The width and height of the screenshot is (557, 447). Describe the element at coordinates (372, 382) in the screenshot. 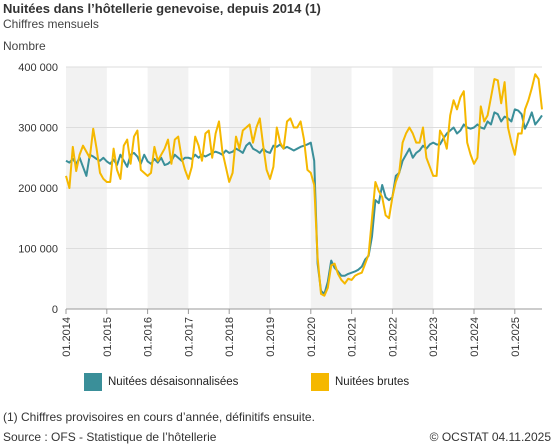

I see `legend-label-raw: Nuitées brutes` at that location.